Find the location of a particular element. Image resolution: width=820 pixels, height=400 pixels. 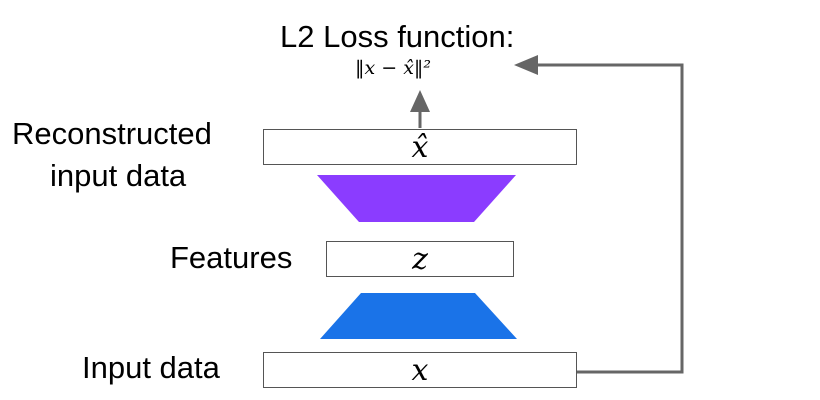

input-symbol: x is located at coordinates (420, 370).